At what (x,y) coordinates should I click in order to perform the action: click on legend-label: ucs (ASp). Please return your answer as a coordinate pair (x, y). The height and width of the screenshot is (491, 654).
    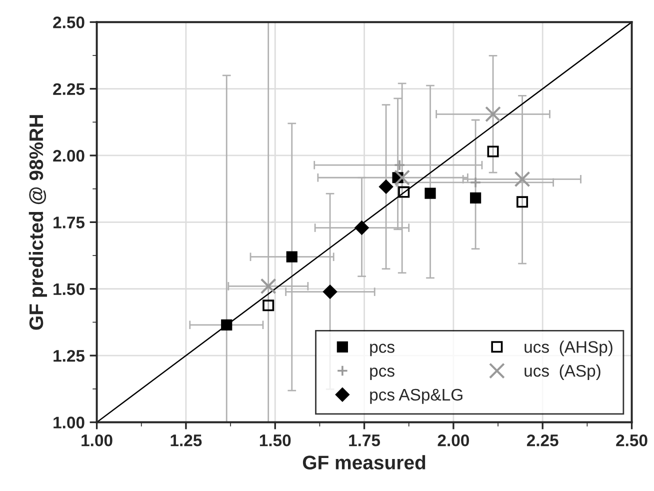
    Looking at the image, I should click on (562, 372).